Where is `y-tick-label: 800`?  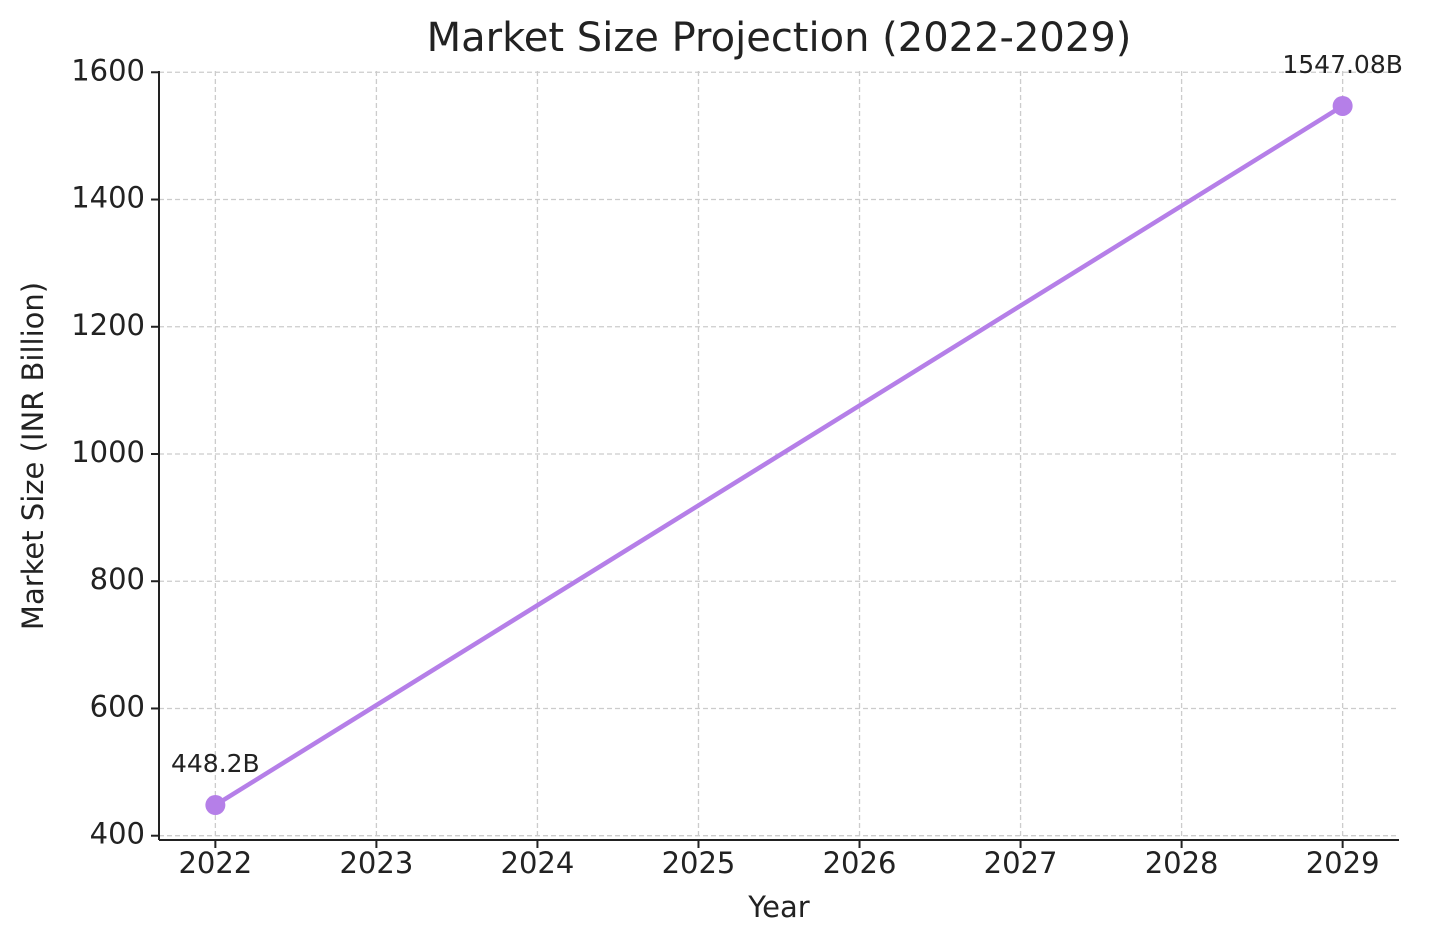
y-tick-label: 800 is located at coordinates (117, 579).